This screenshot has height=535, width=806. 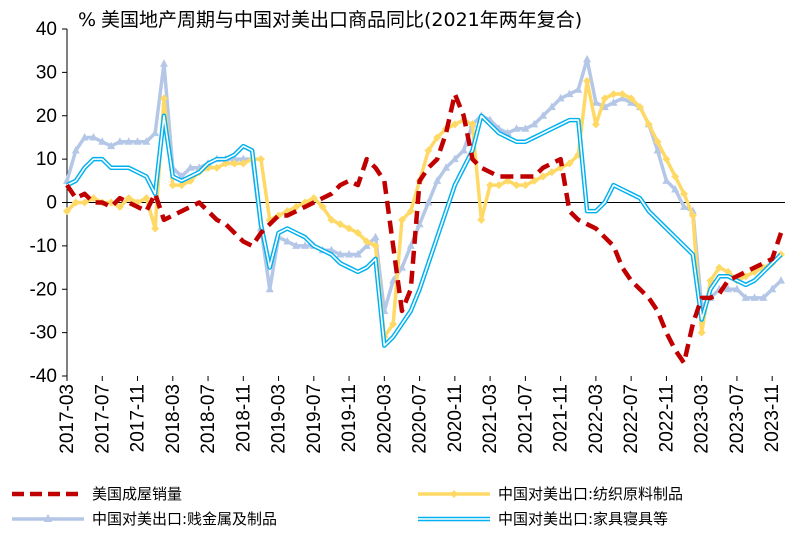 I want to click on y-tick-label: -30, so click(x=43, y=333).